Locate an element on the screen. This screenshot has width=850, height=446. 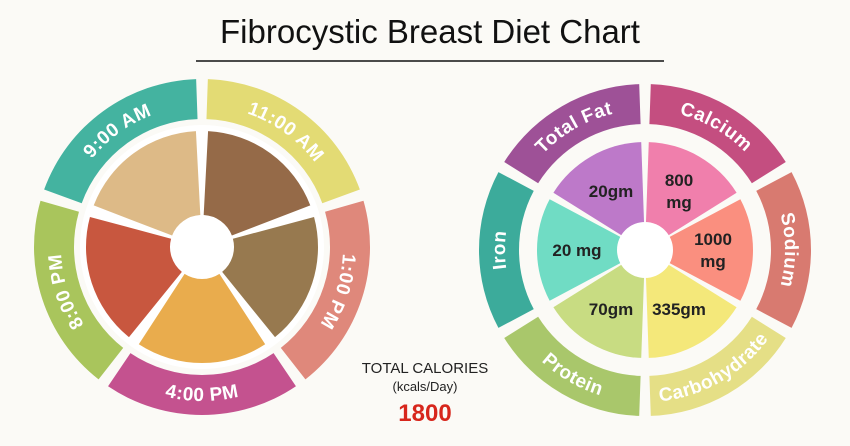
nutrient-amount: 1000 is located at coordinates (713, 239).